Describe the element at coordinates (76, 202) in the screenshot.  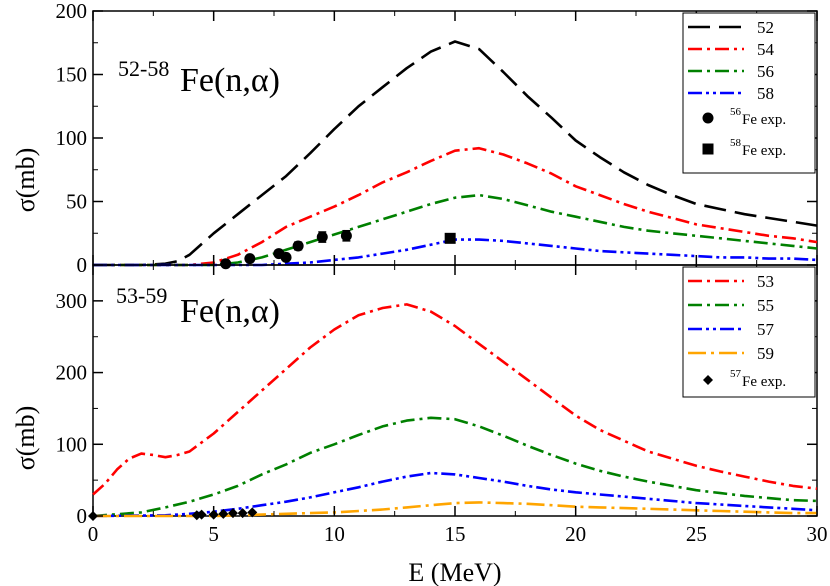
I see `top-y-tick-label: 50` at that location.